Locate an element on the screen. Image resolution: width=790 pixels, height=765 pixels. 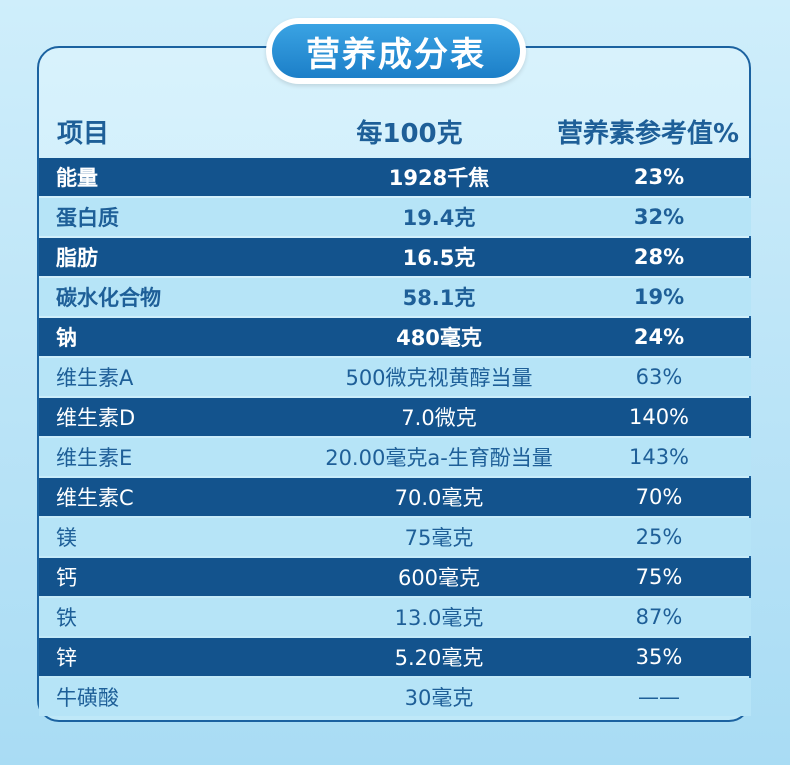
row-nrv: 28% is located at coordinates (659, 257).